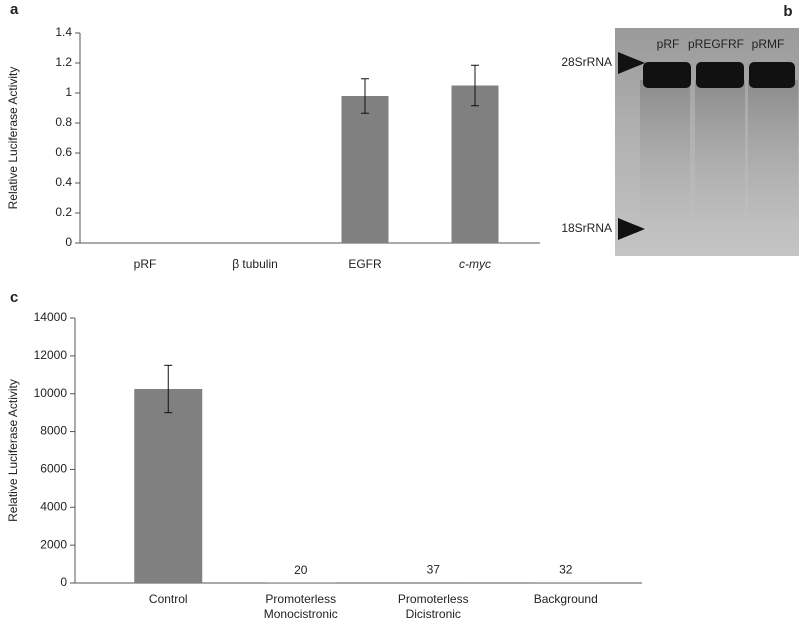  Describe the element at coordinates (63, 32) in the screenshot. I see `y-tick-label: 1.4` at that location.